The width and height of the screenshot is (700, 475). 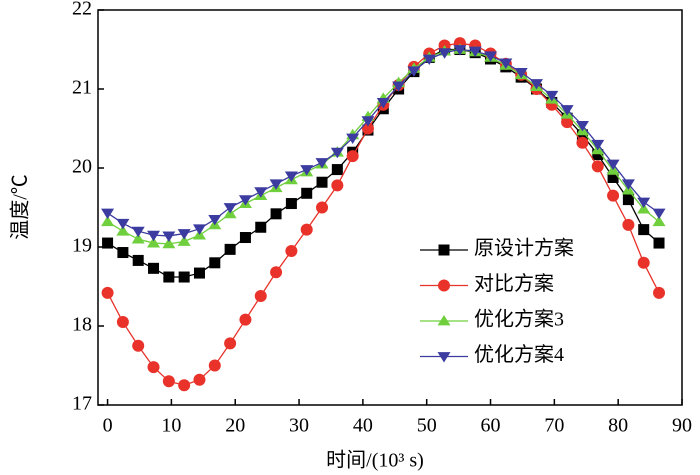 I want to click on y-tick-label: 18, so click(x=82, y=325).